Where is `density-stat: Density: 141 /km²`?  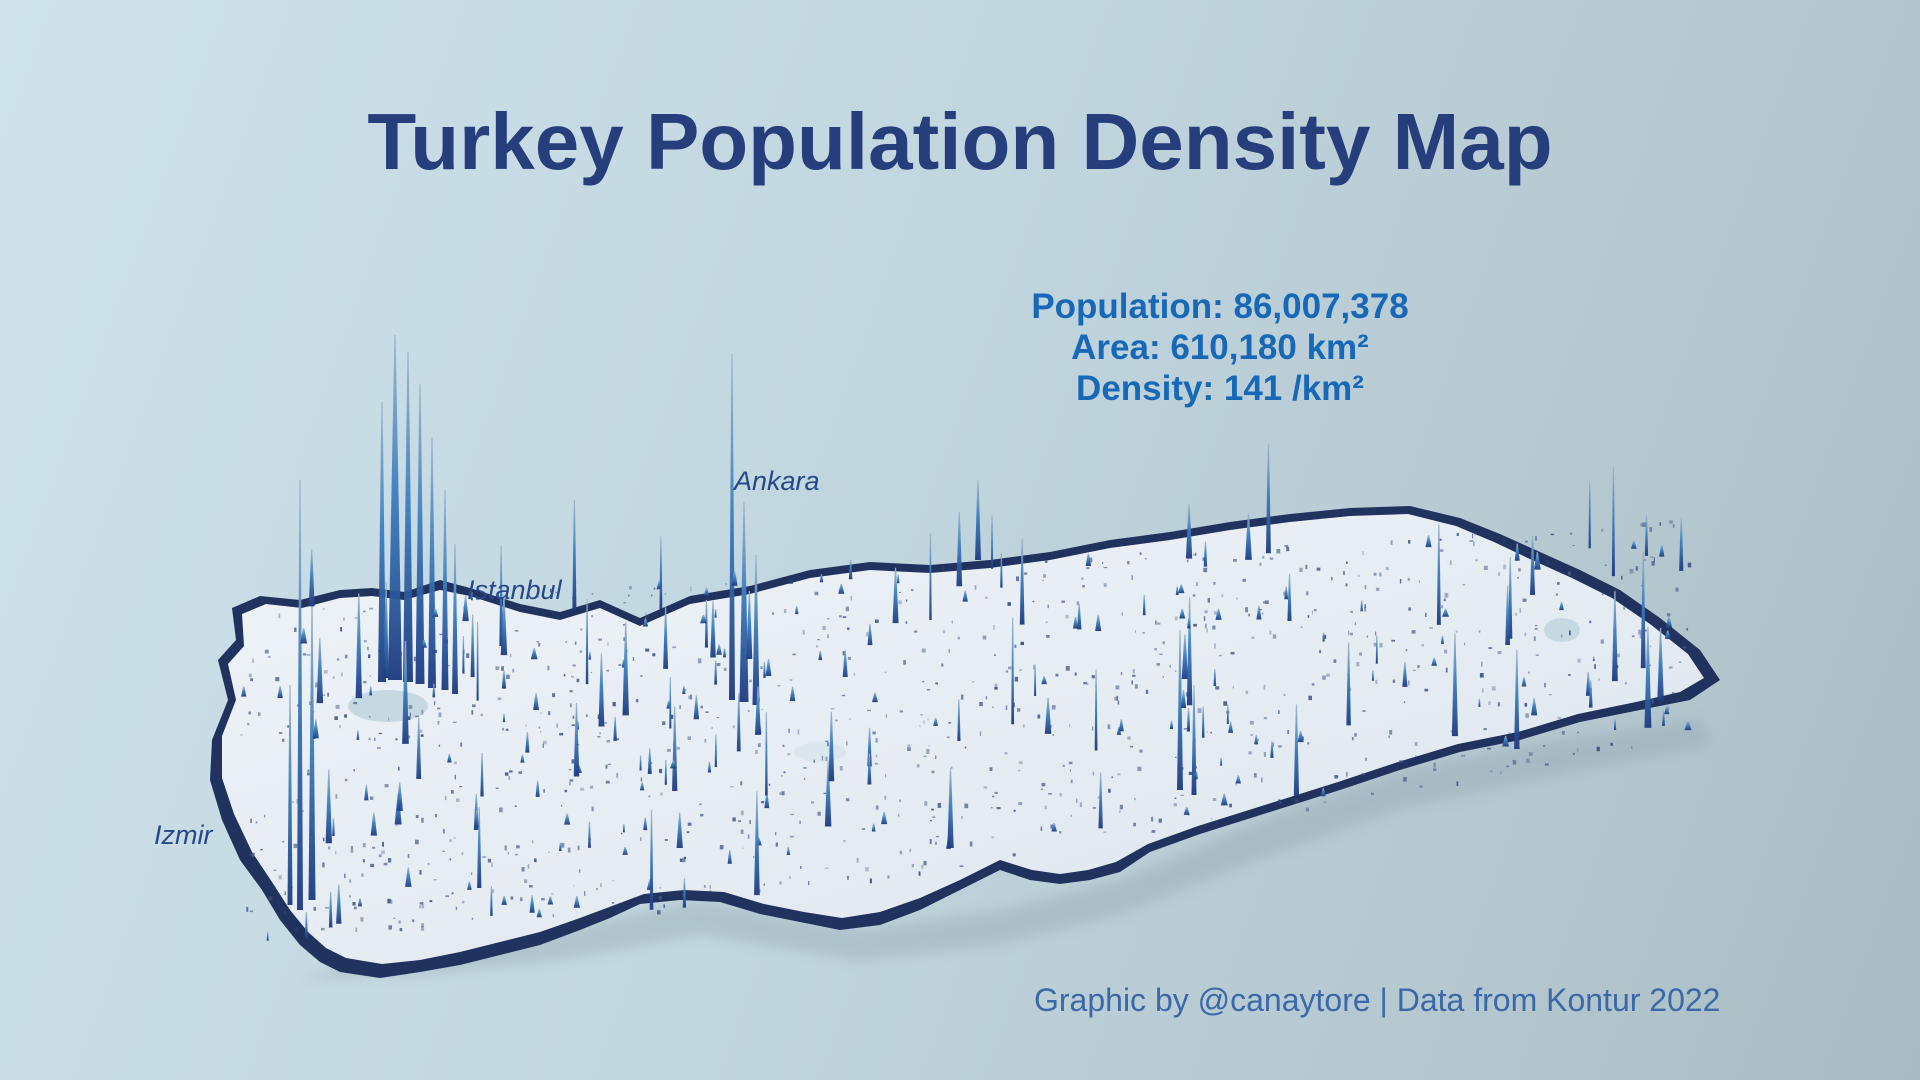 density-stat: Density: 141 /km² is located at coordinates (1220, 388).